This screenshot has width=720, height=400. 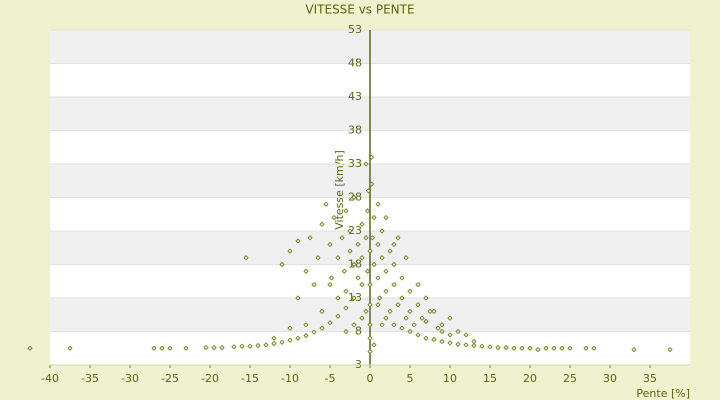 What do you see at coordinates (355, 163) in the screenshot?
I see `y-tick-label: 33` at bounding box center [355, 163].